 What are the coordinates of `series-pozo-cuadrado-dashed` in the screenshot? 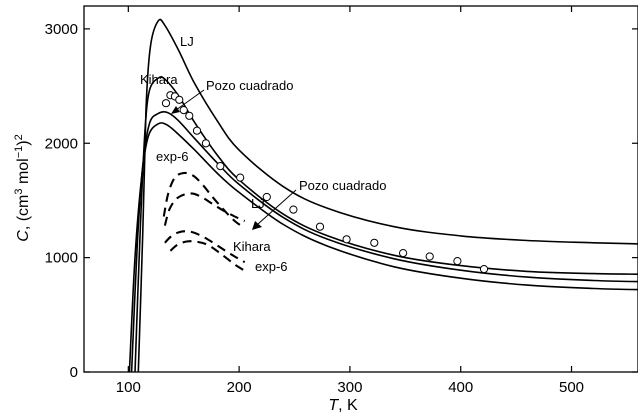 It's located at (204, 200).